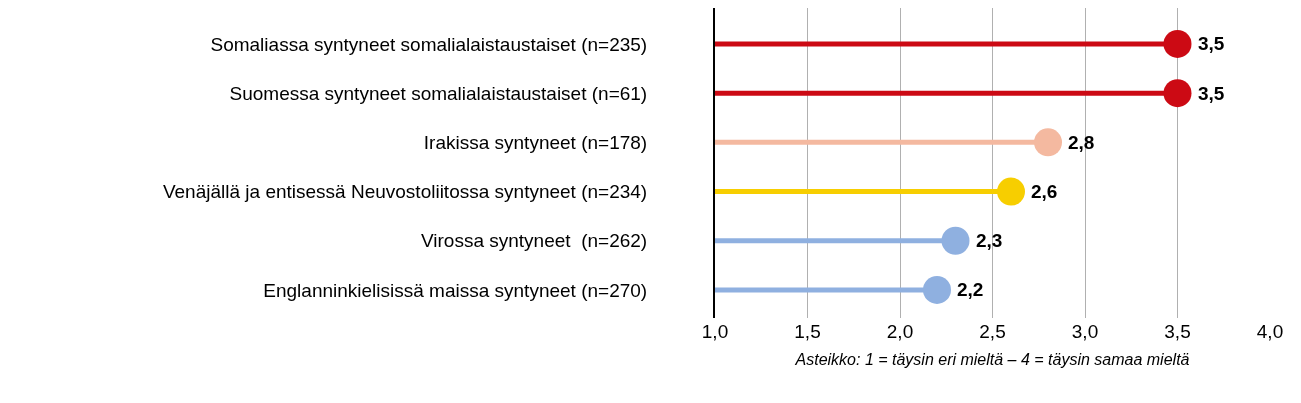 The height and width of the screenshot is (403, 1301). I want to click on x-tick-label: 3,5, so click(1177, 331).